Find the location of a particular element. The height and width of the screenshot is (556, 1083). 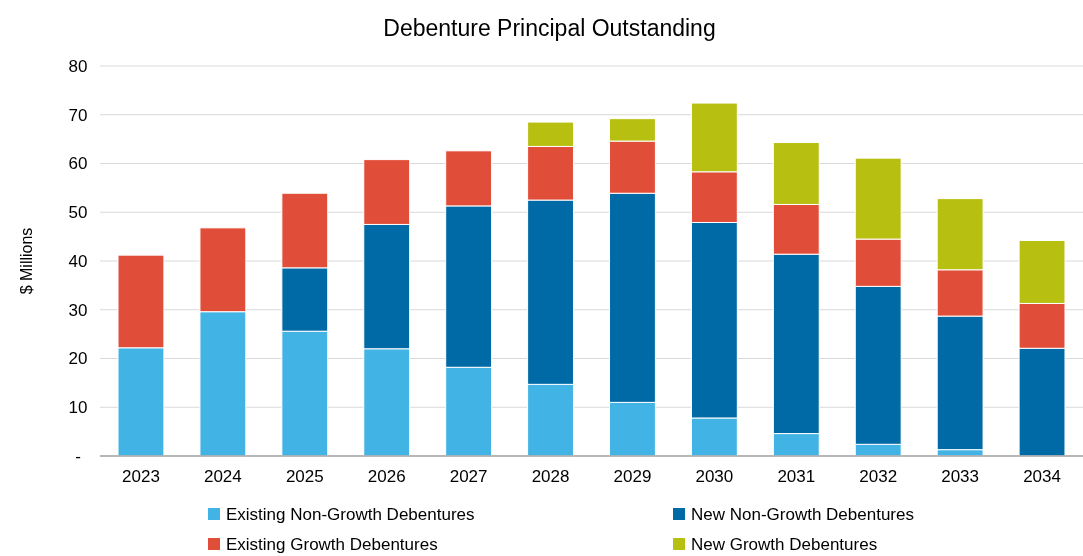

x-tick-label: 2028 is located at coordinates (550, 476).